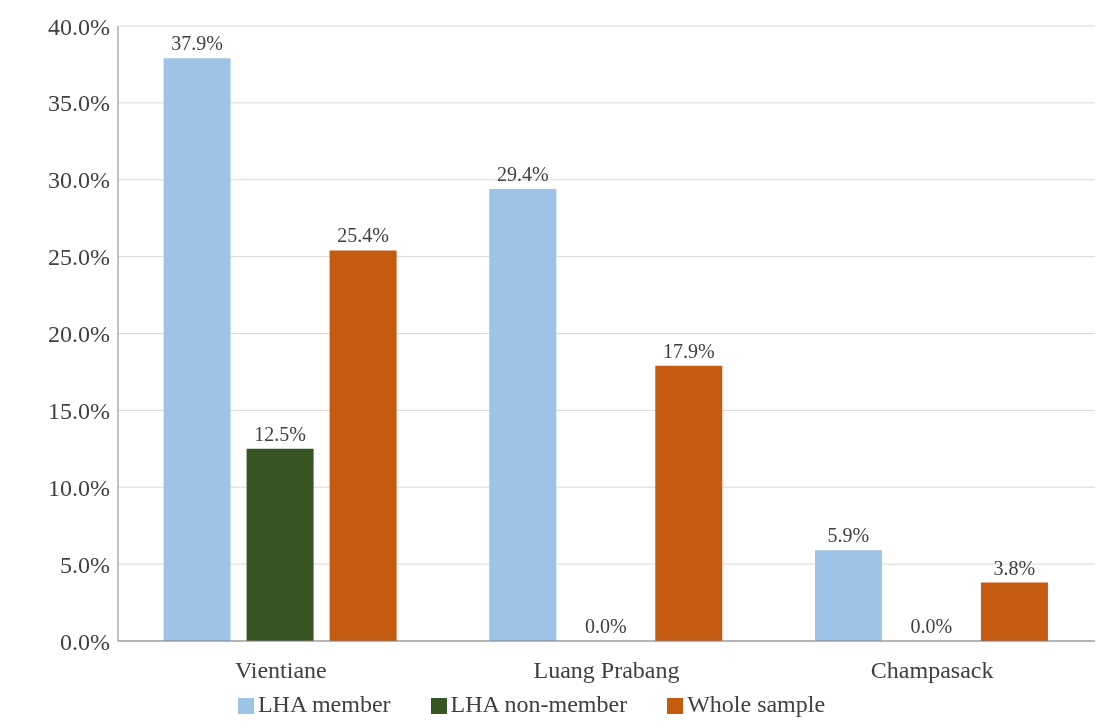  What do you see at coordinates (197, 43) in the screenshot?
I see `data-label: 37.9%` at bounding box center [197, 43].